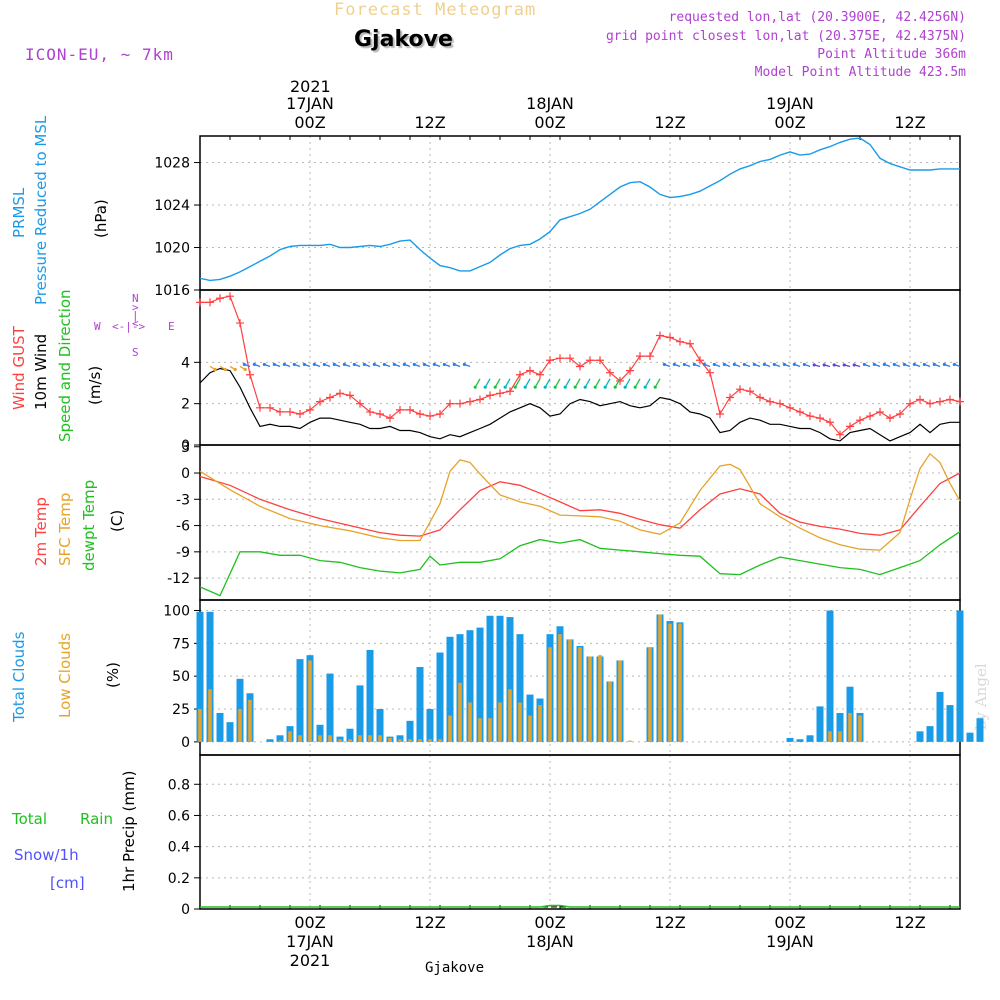  I want to click on y-tick-label: 1016, so click(172, 291).